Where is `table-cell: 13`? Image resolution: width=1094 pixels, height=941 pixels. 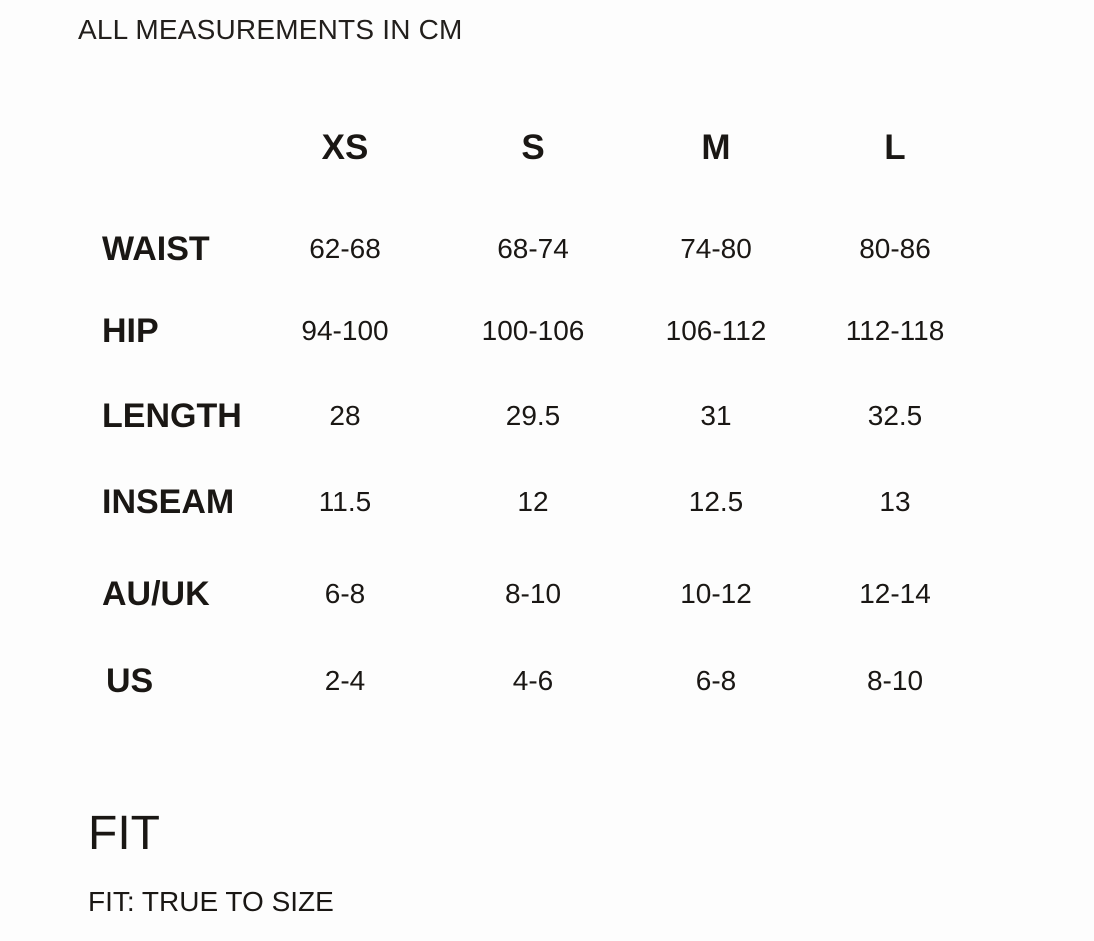
table-cell: 13 is located at coordinates (895, 501).